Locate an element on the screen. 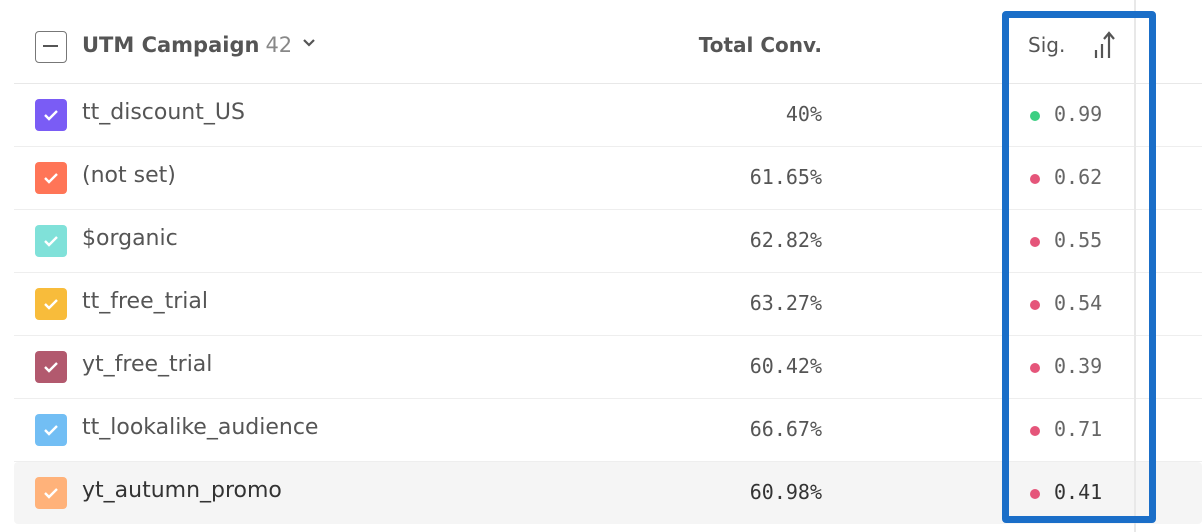 The width and height of the screenshot is (1202, 532). total-conv-value: 63.27% is located at coordinates (785, 303).